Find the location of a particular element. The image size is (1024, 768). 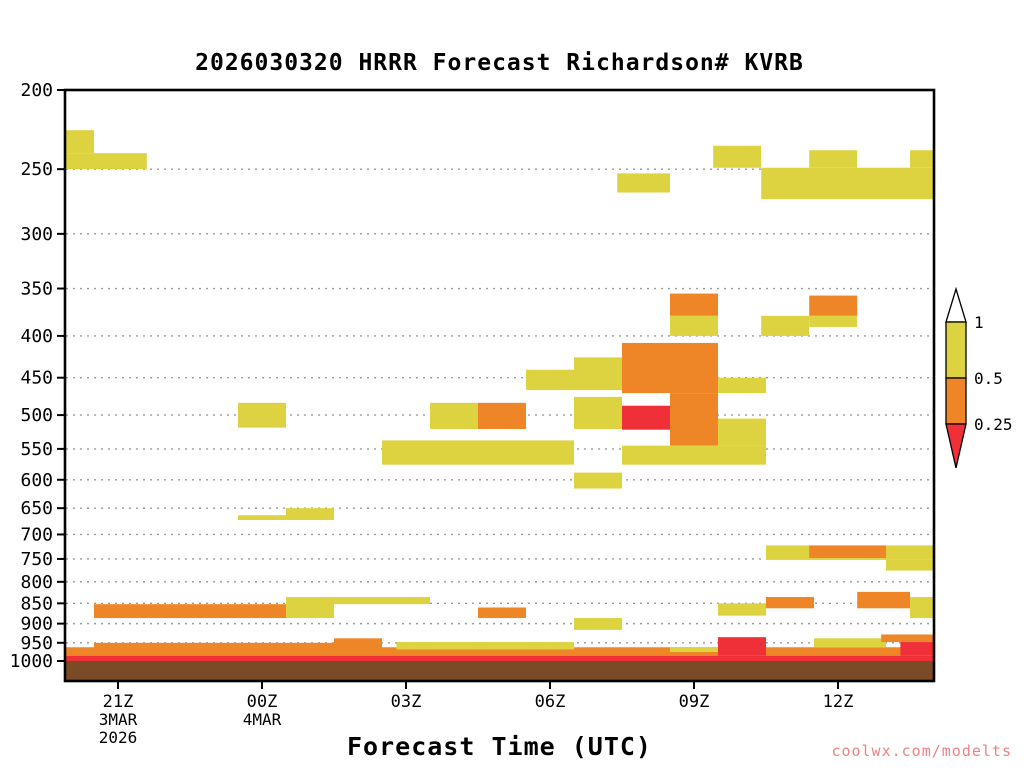

y-tick-label-800: 800 is located at coordinates (36, 582).